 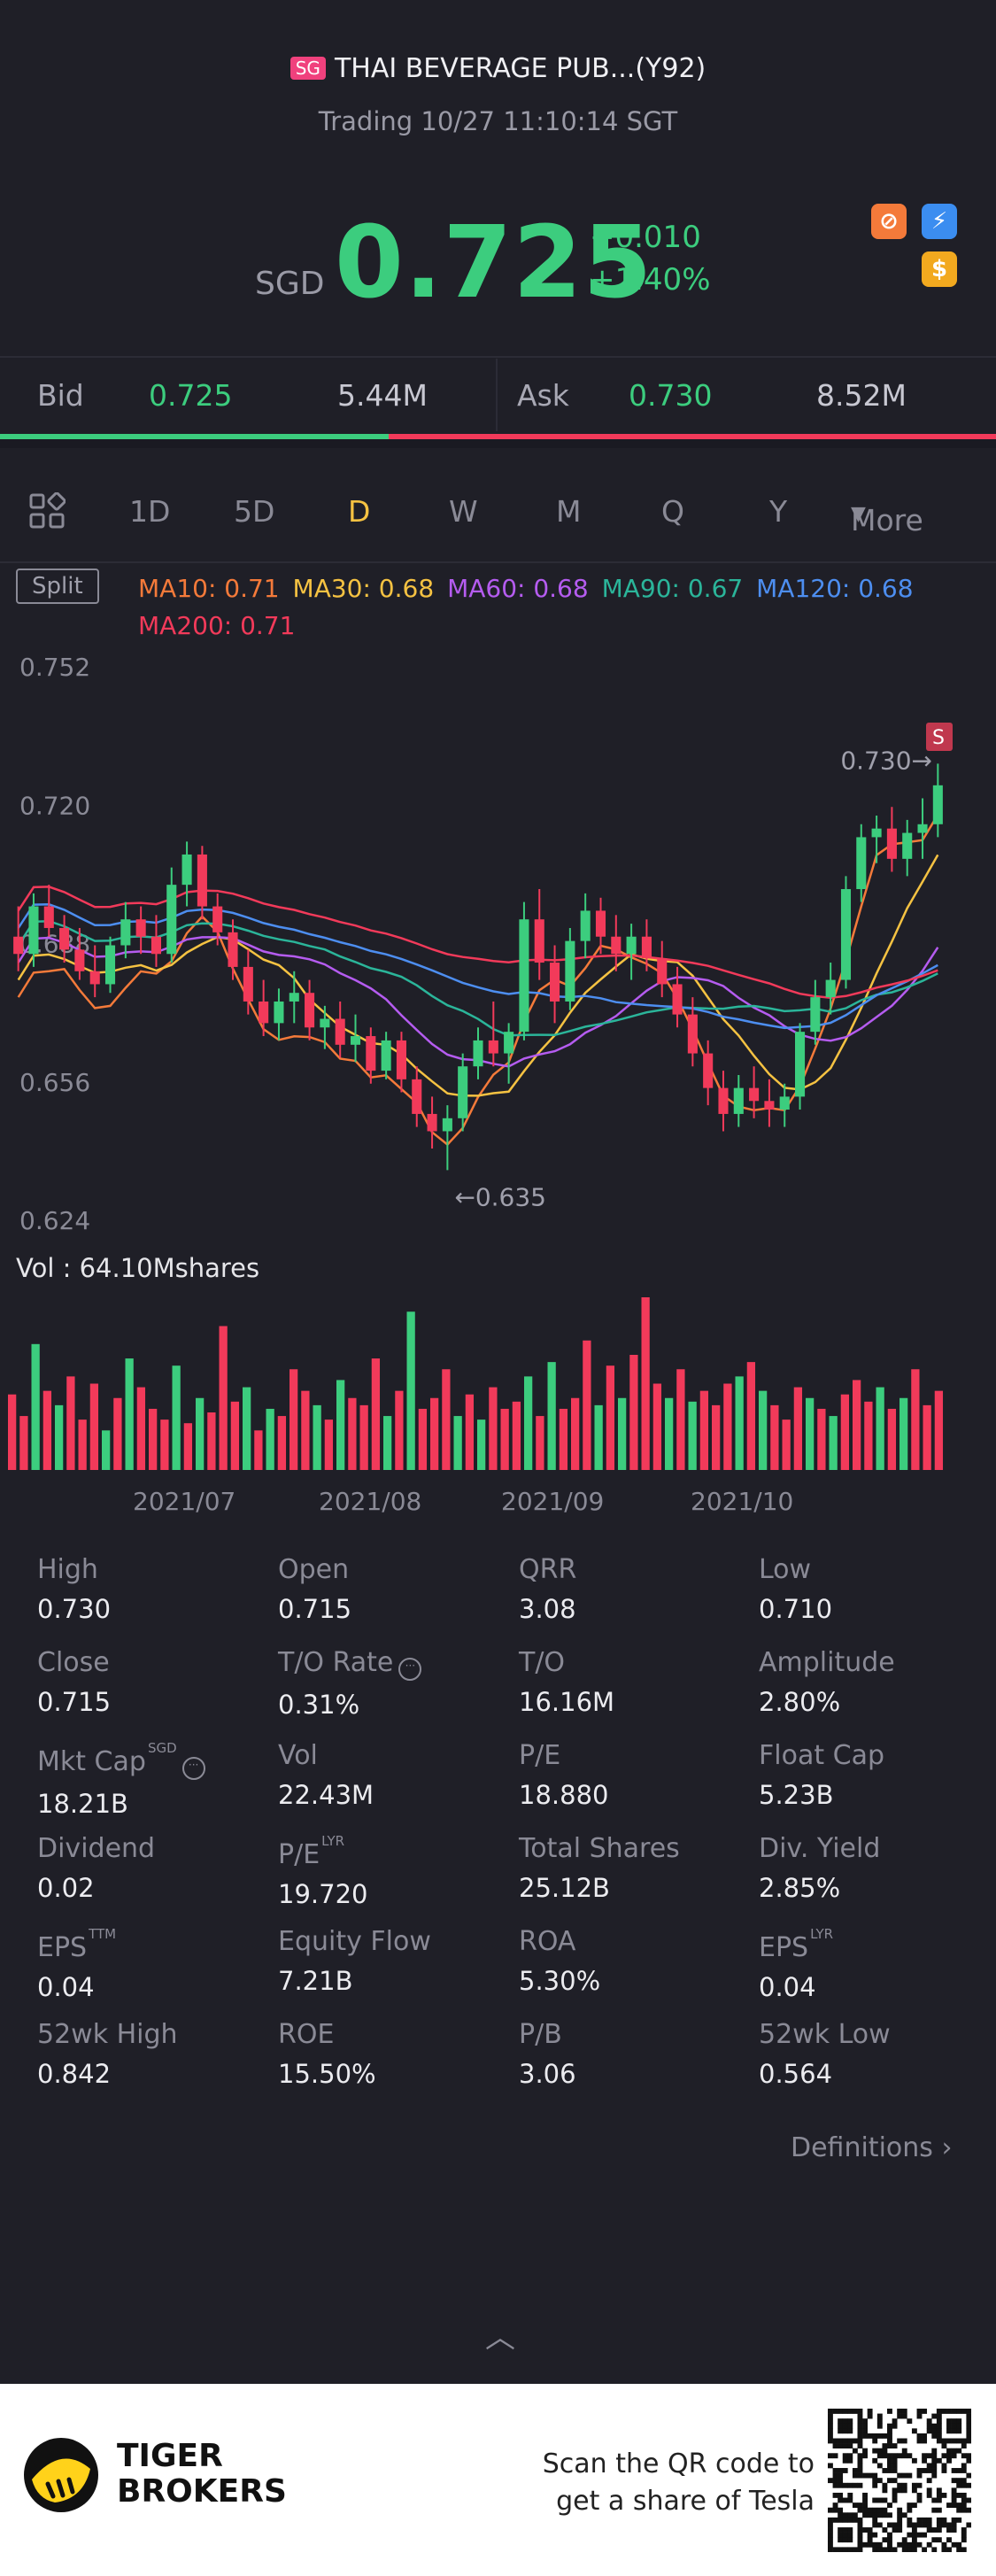 I want to click on stat-value: 18.880, so click(x=564, y=1795).